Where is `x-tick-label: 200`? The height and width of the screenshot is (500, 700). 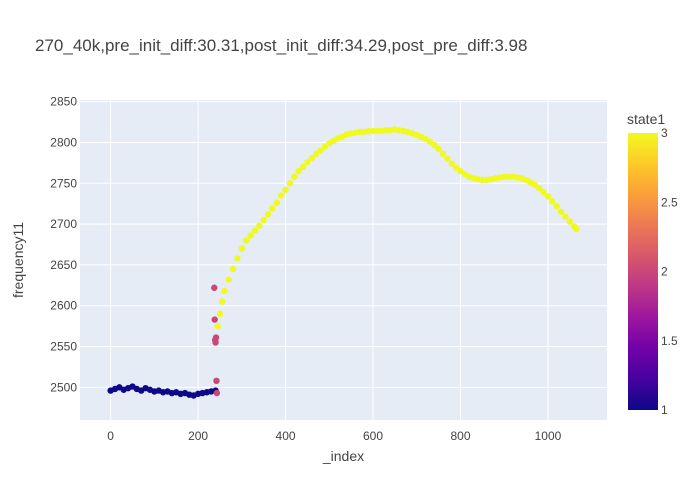 x-tick-label: 200 is located at coordinates (198, 436).